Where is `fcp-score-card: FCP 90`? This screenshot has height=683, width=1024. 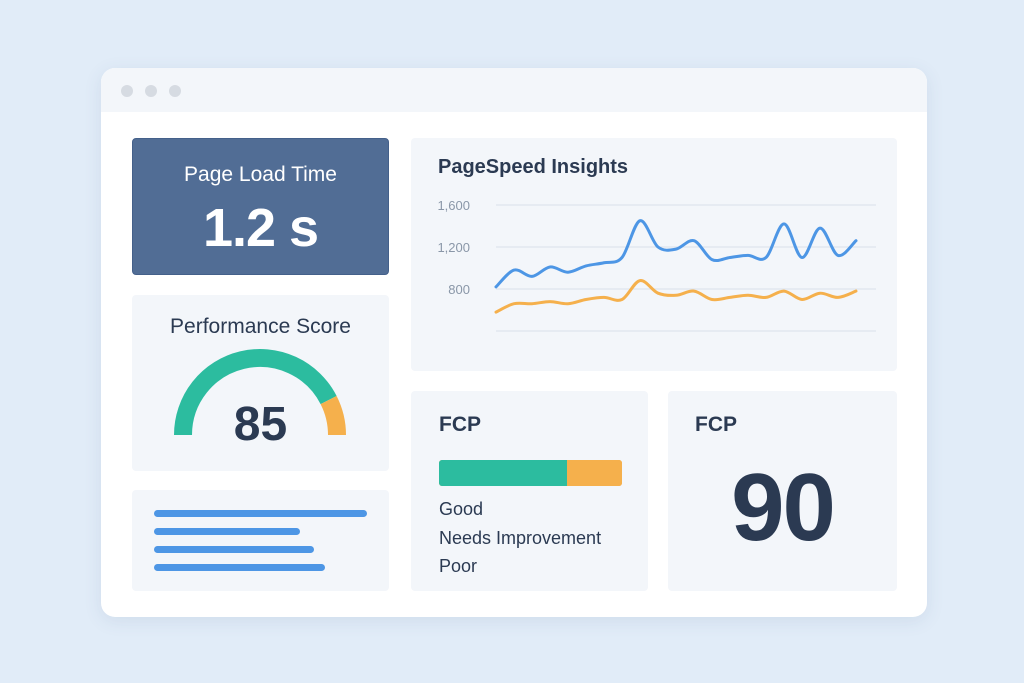 fcp-score-card: FCP 90 is located at coordinates (782, 491).